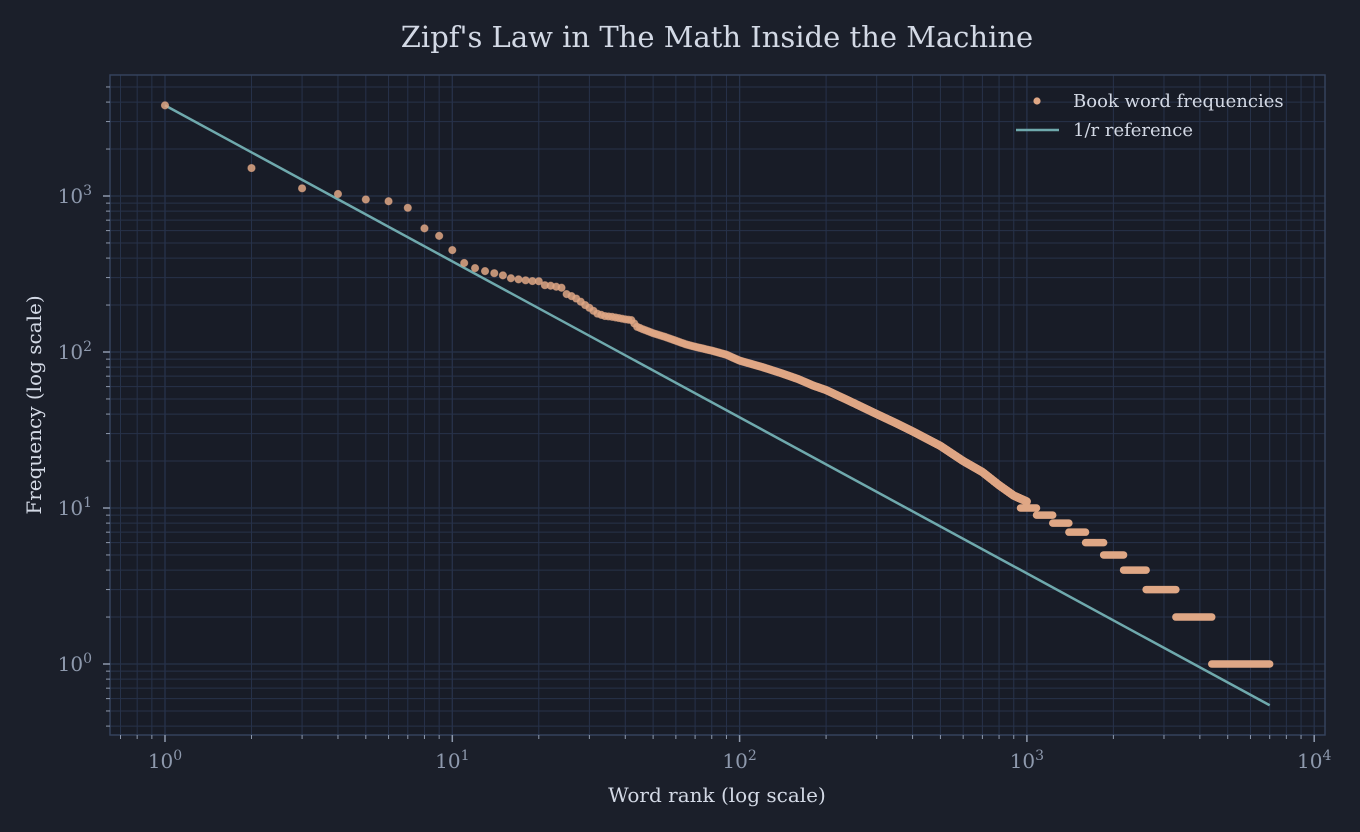  What do you see at coordinates (717, 795) in the screenshot?
I see `x-axis-label: Word rank (log scale)` at bounding box center [717, 795].